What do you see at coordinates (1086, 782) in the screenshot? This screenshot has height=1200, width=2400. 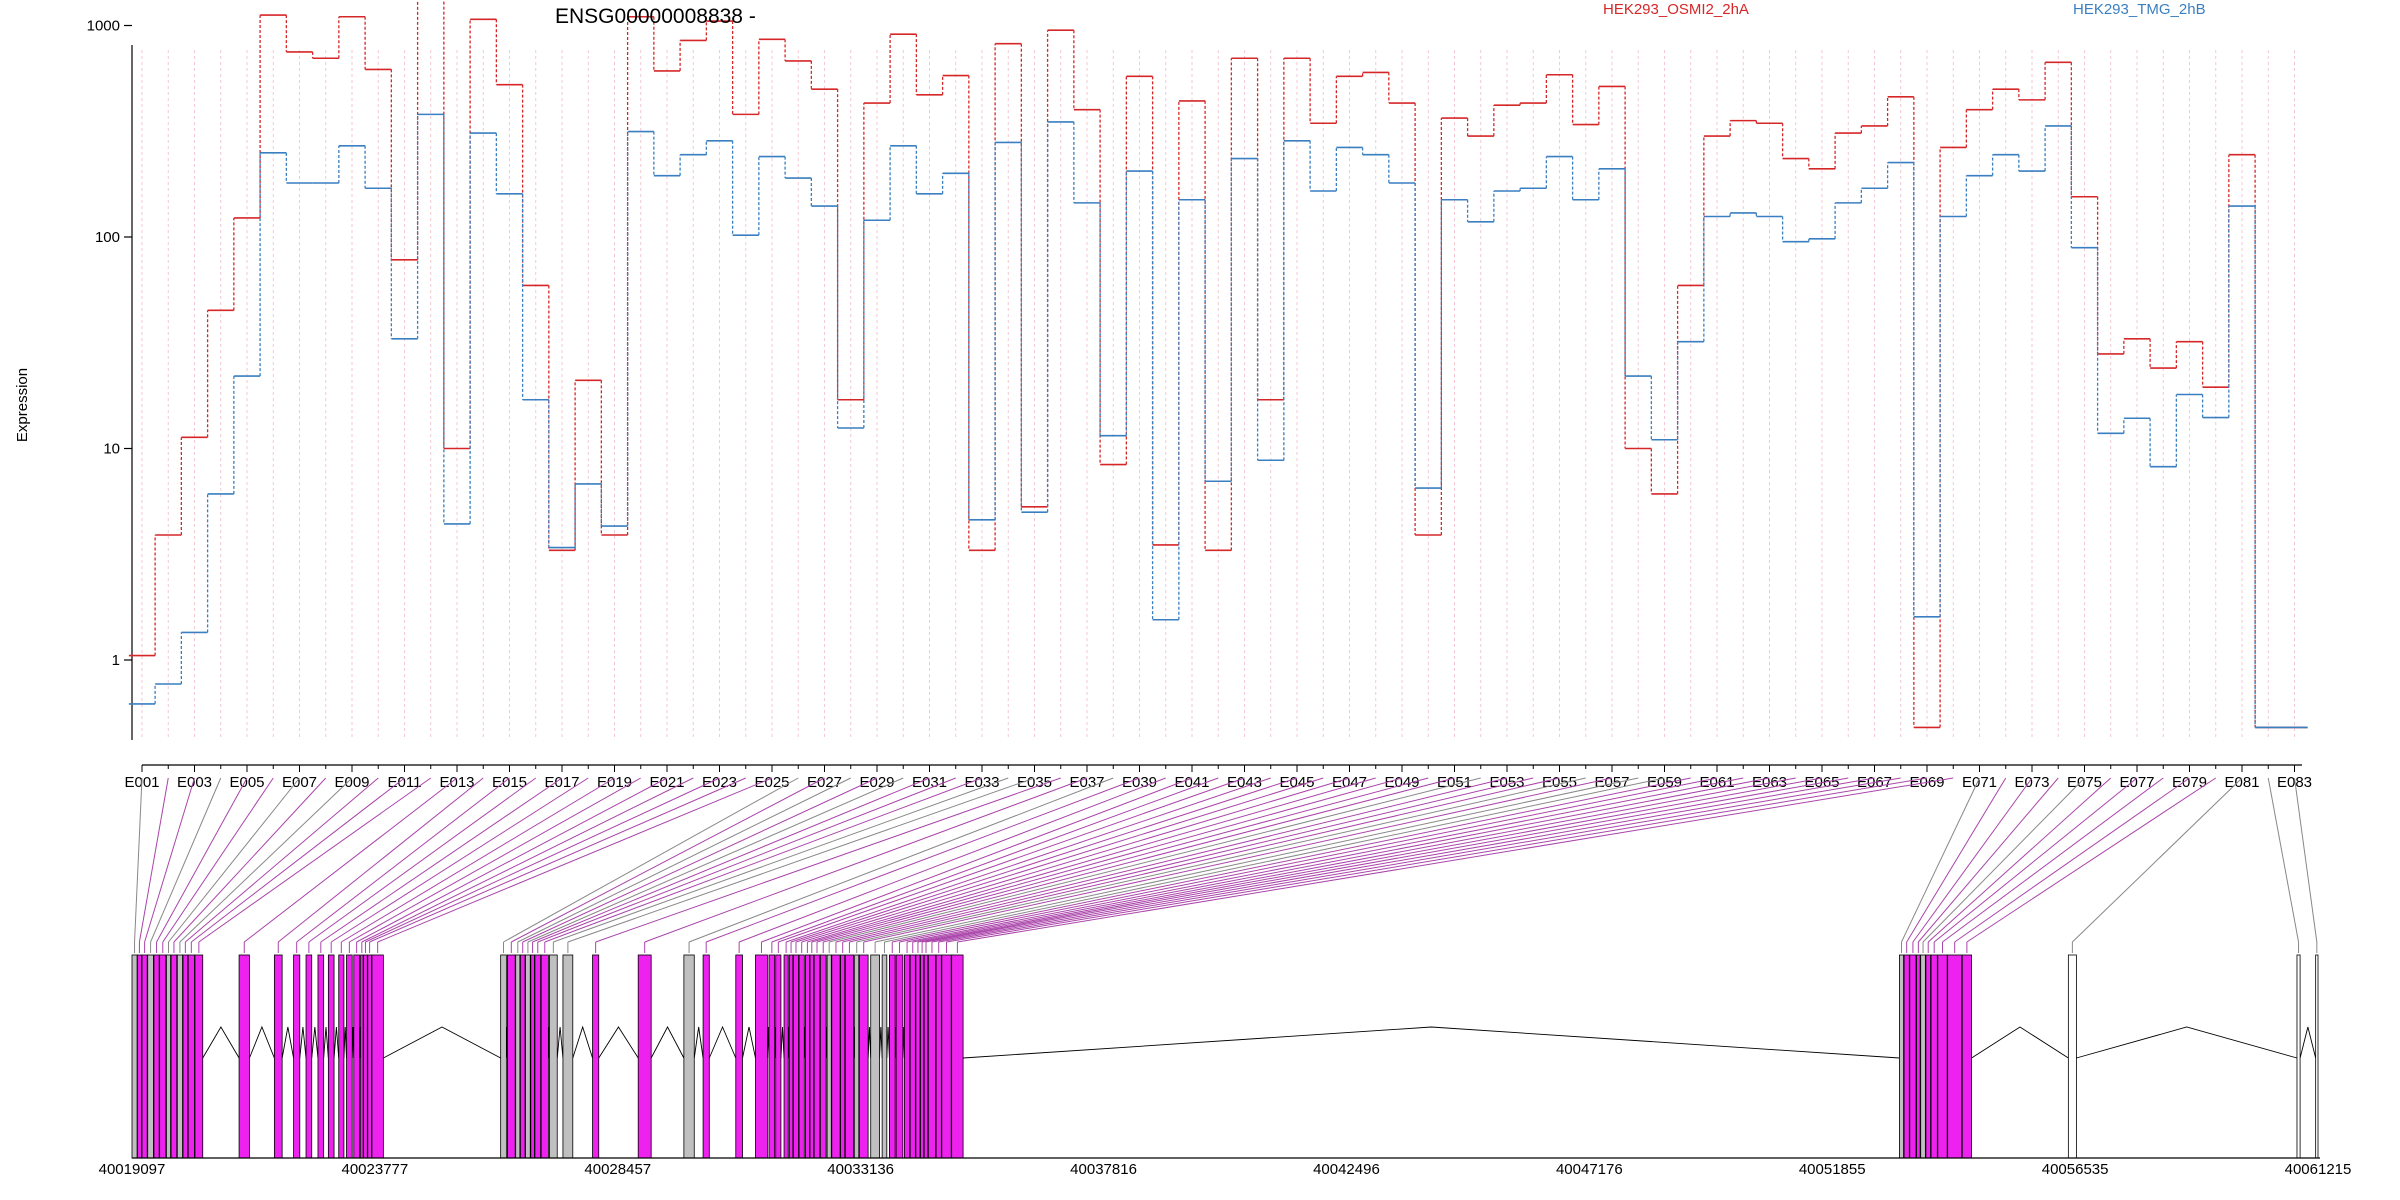 I see `x-tick-label-E037: E037` at bounding box center [1086, 782].